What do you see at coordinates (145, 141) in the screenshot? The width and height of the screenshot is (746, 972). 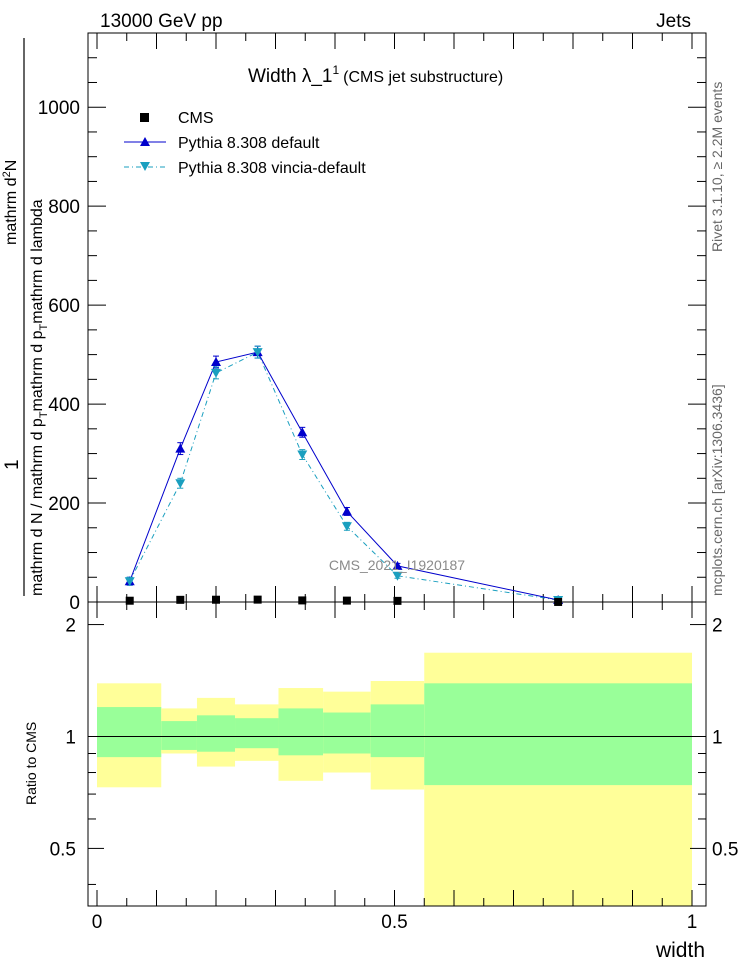 I see `legend-default-marker` at bounding box center [145, 141].